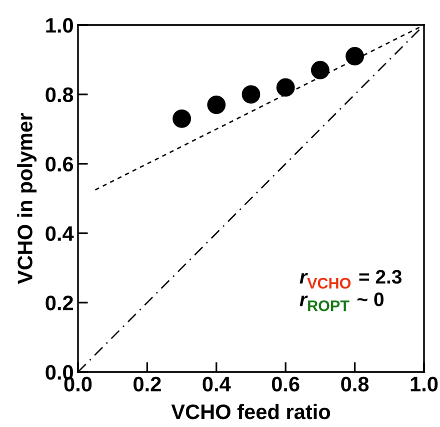 The width and height of the screenshot is (440, 427). I want to click on y-tick-label: 0.6, so click(60, 164).